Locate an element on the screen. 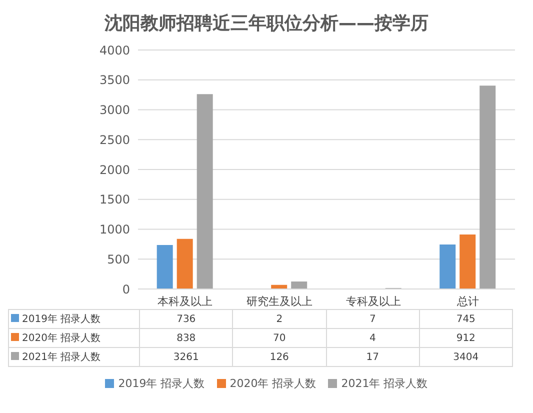 Image resolution: width=533 pixels, height=413 pixels. data-label: 912 is located at coordinates (465, 338).